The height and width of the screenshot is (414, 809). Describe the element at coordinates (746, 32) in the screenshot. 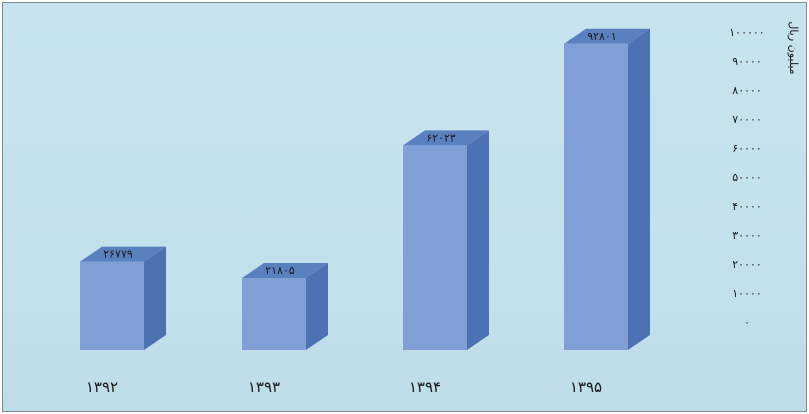

I see `y-tick-label: ۱۰۰۰۰۰` at that location.